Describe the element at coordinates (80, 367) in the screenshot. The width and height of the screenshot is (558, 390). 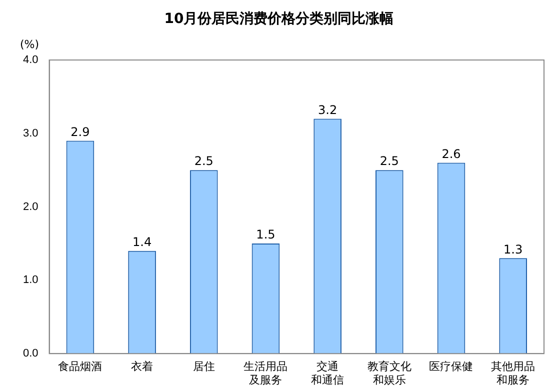
I see `x-tick-label: 食品烟酒` at that location.